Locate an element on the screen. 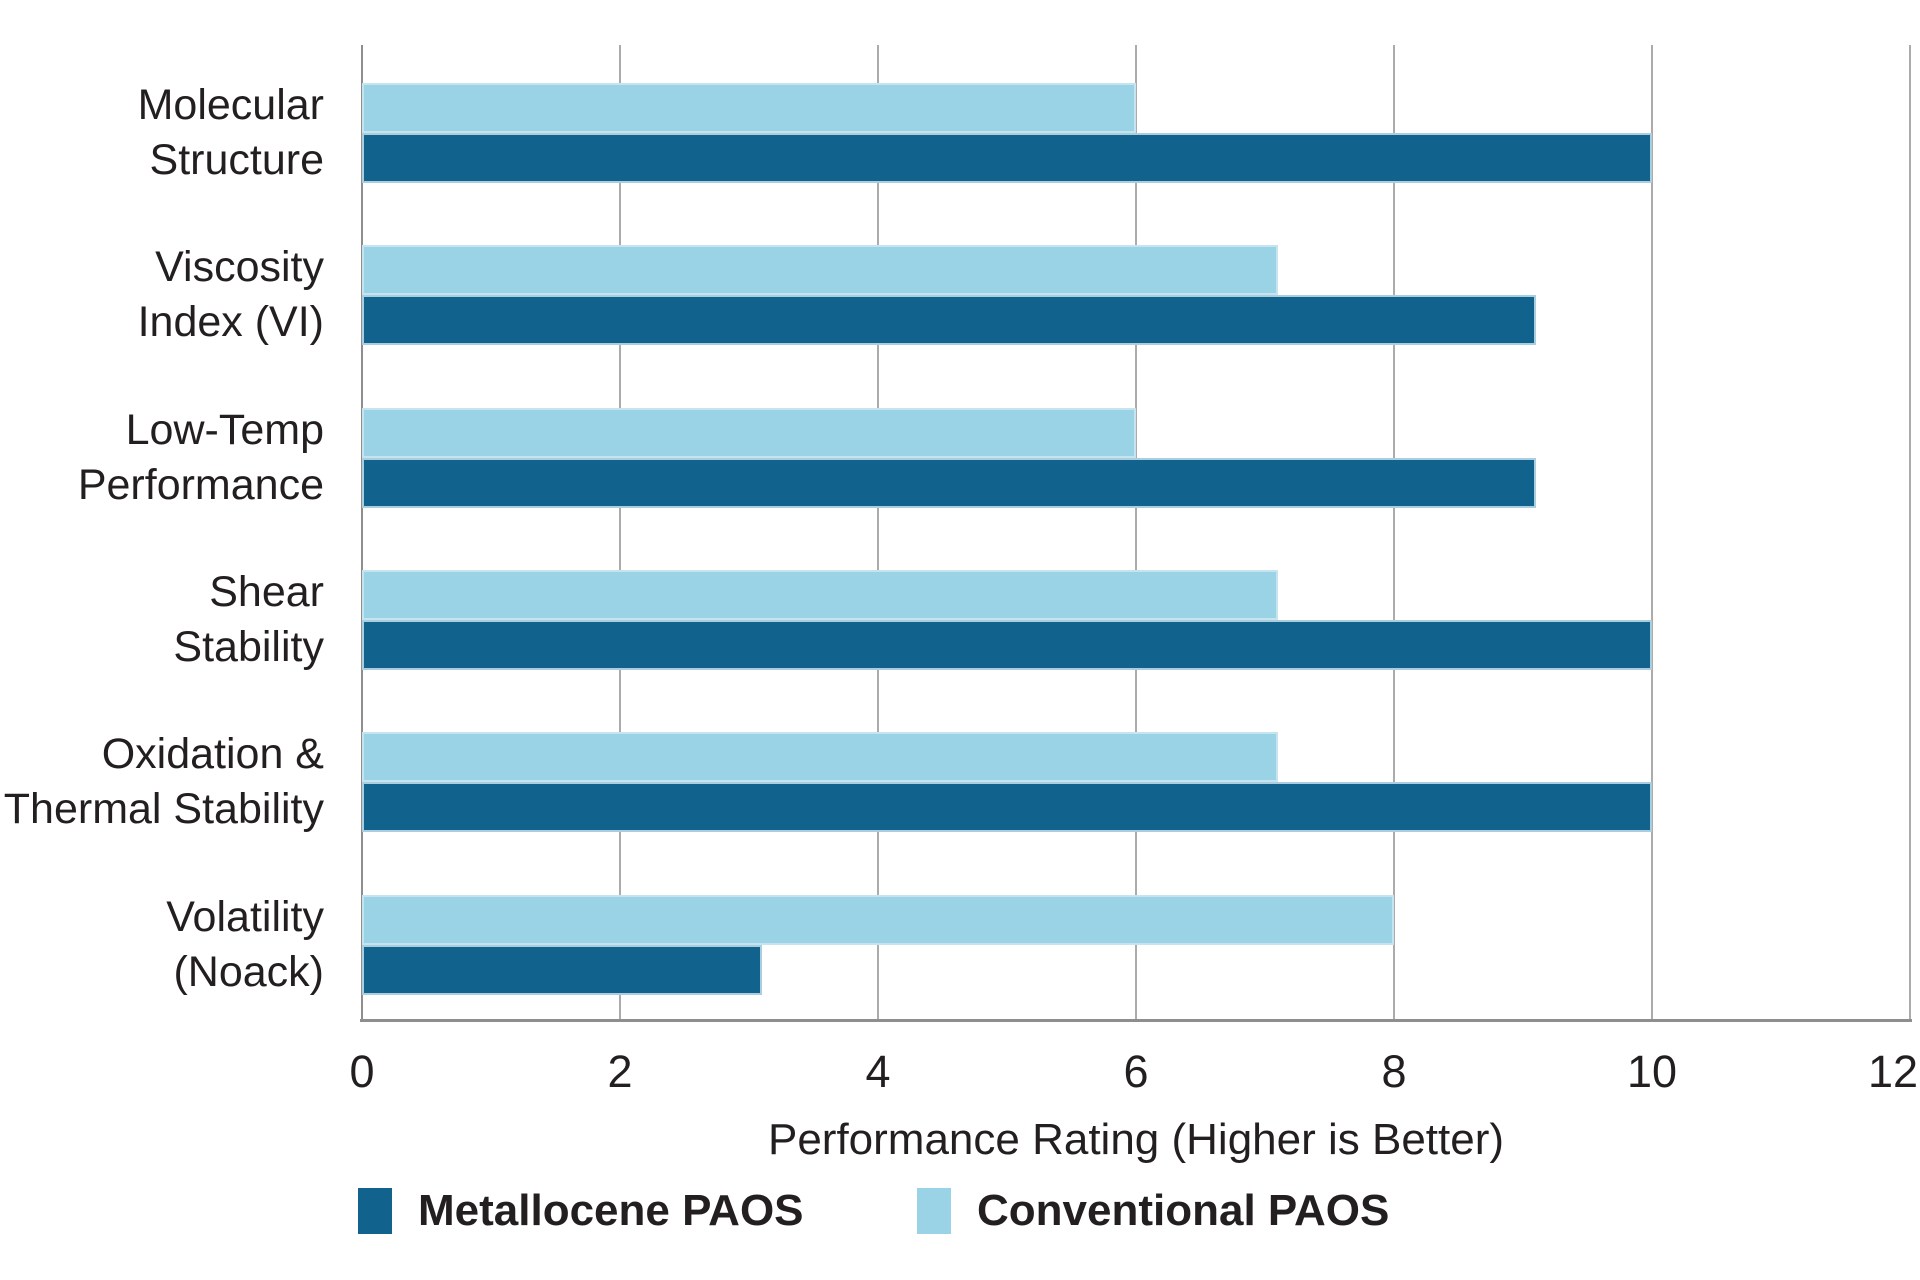 The width and height of the screenshot is (1920, 1280). x-axis-title: Performance Rating (Higher is Better) is located at coordinates (1136, 1139).